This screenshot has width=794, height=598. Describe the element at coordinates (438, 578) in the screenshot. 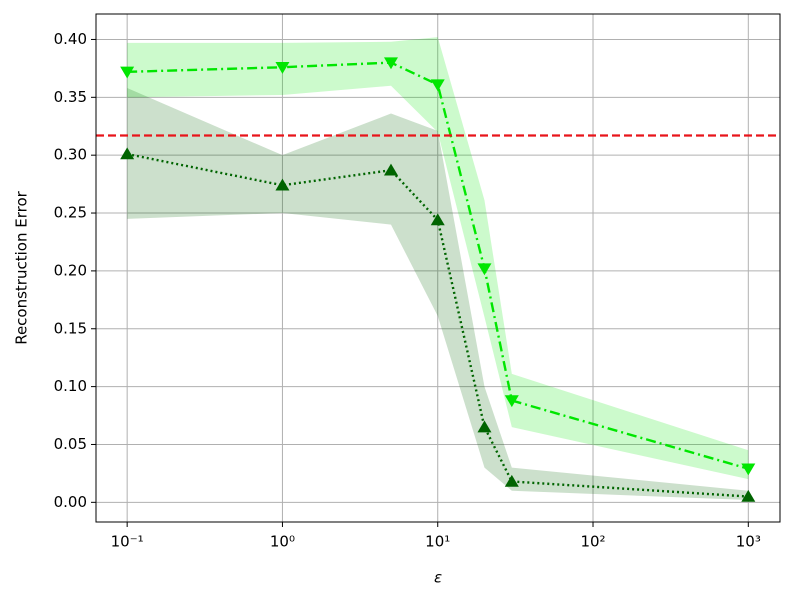

I see `x-axis-label: ε` at that location.